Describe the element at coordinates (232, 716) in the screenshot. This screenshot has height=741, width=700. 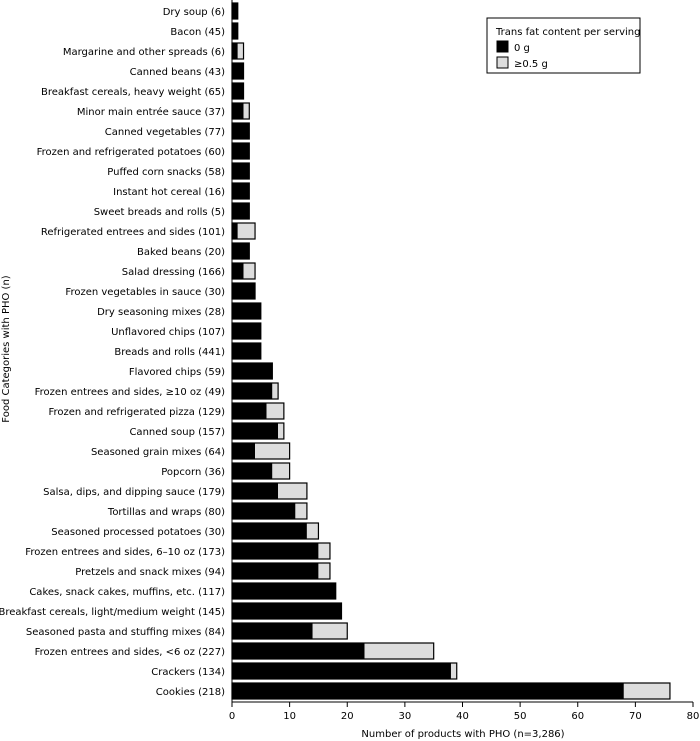
I see `x-tick-label: 0` at that location.